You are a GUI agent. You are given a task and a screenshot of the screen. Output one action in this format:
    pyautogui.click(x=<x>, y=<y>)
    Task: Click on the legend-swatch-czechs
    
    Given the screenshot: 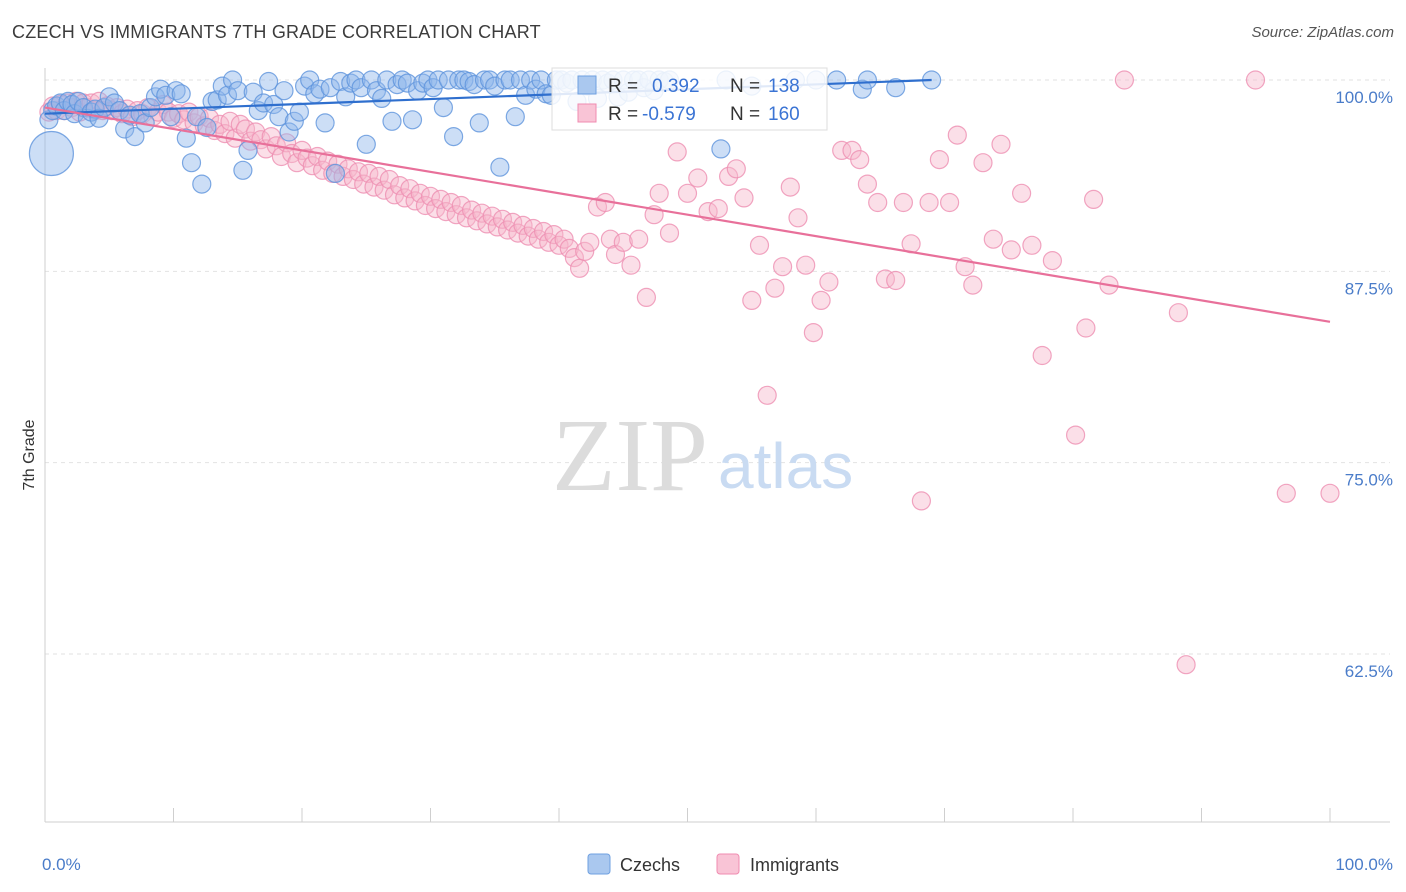 What is the action you would take?
    pyautogui.click(x=599, y=864)
    